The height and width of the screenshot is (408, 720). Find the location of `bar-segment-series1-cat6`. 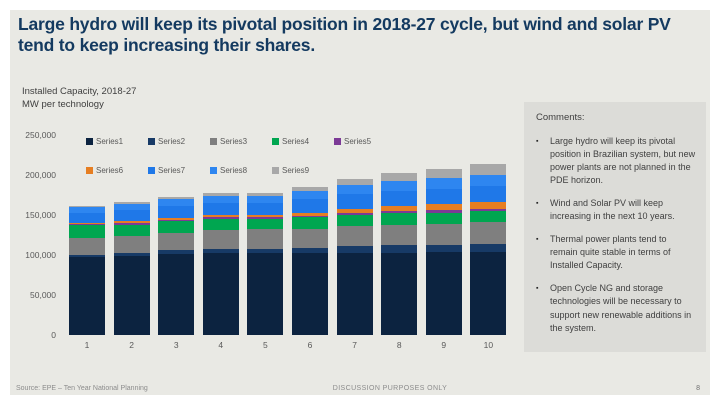

bar-segment-series1-cat6 is located at coordinates (310, 294).